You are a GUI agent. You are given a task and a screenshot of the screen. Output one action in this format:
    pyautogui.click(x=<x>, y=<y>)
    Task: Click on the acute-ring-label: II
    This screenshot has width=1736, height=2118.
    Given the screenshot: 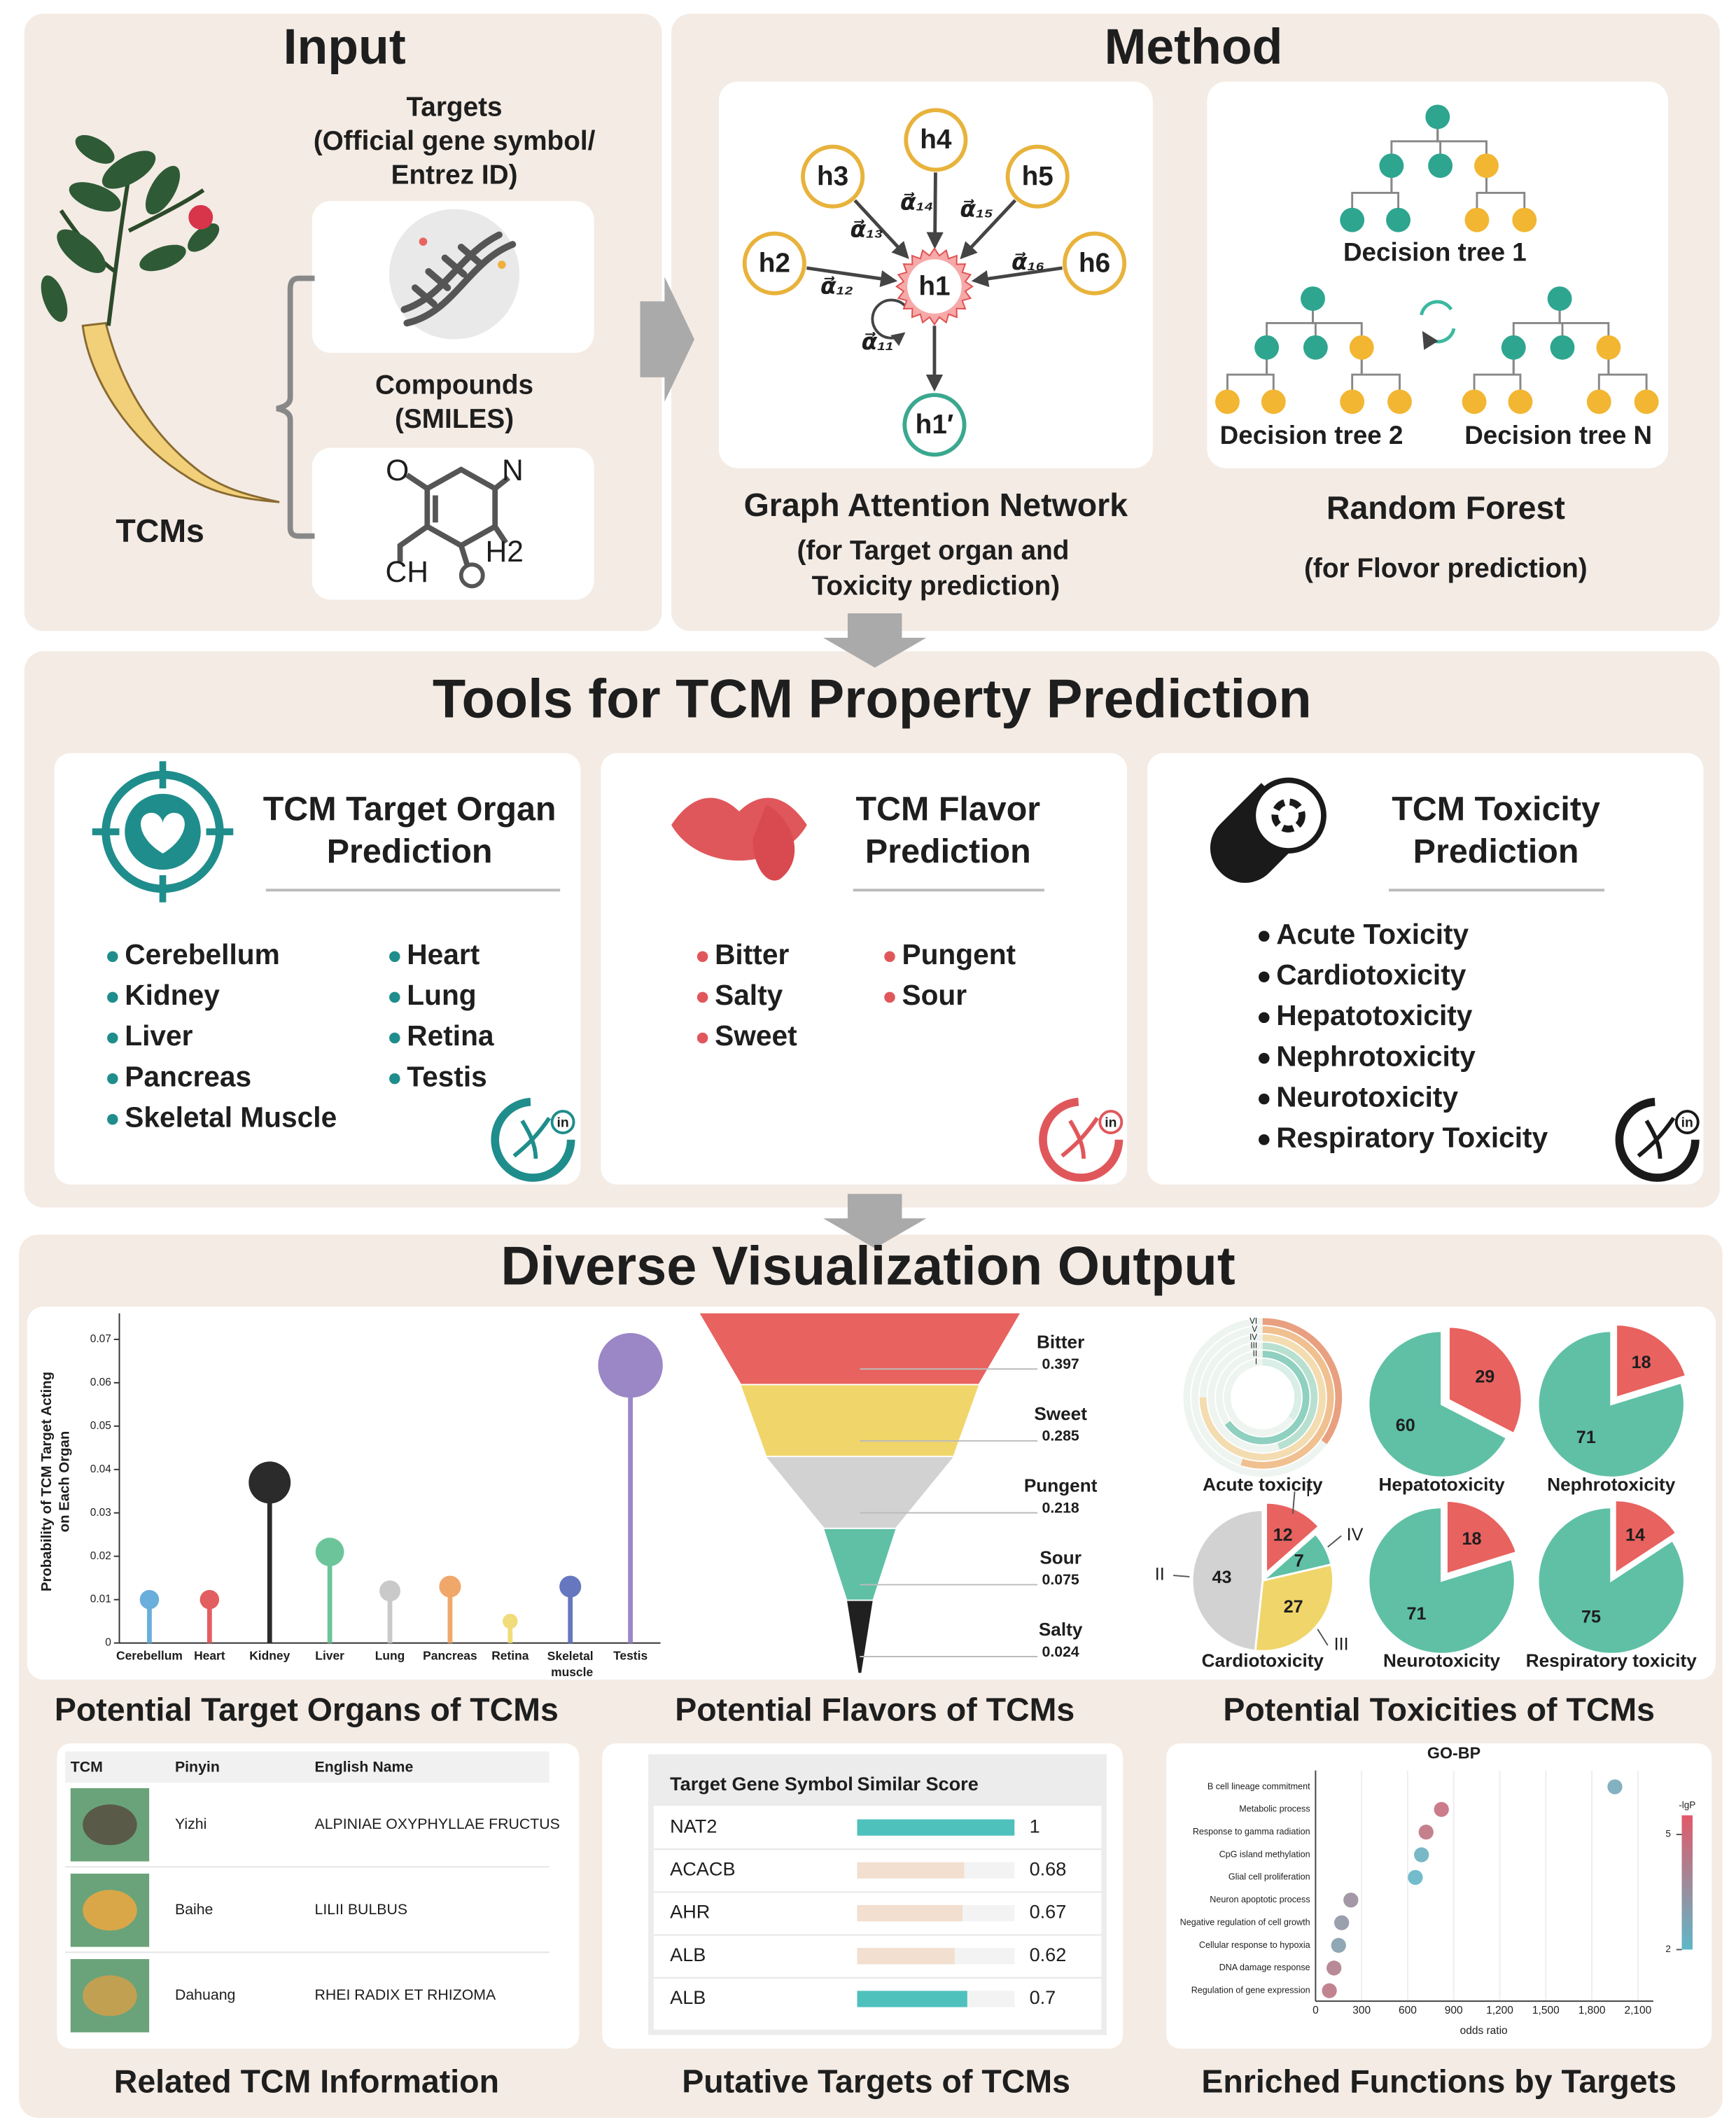 What is the action you would take?
    pyautogui.click(x=1255, y=1353)
    